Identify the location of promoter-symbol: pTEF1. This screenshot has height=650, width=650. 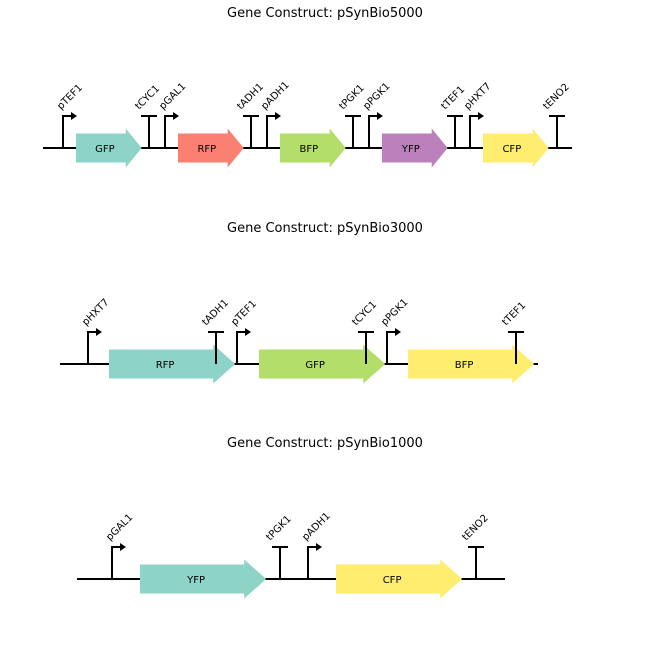
(244, 331).